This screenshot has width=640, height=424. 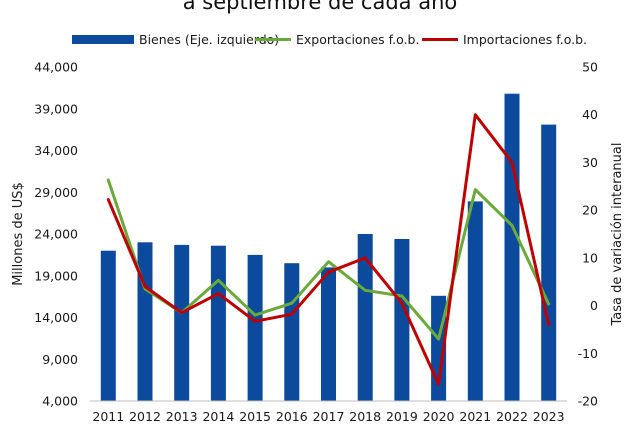 I want to click on legend-swatch-exportaciones, so click(x=273, y=39).